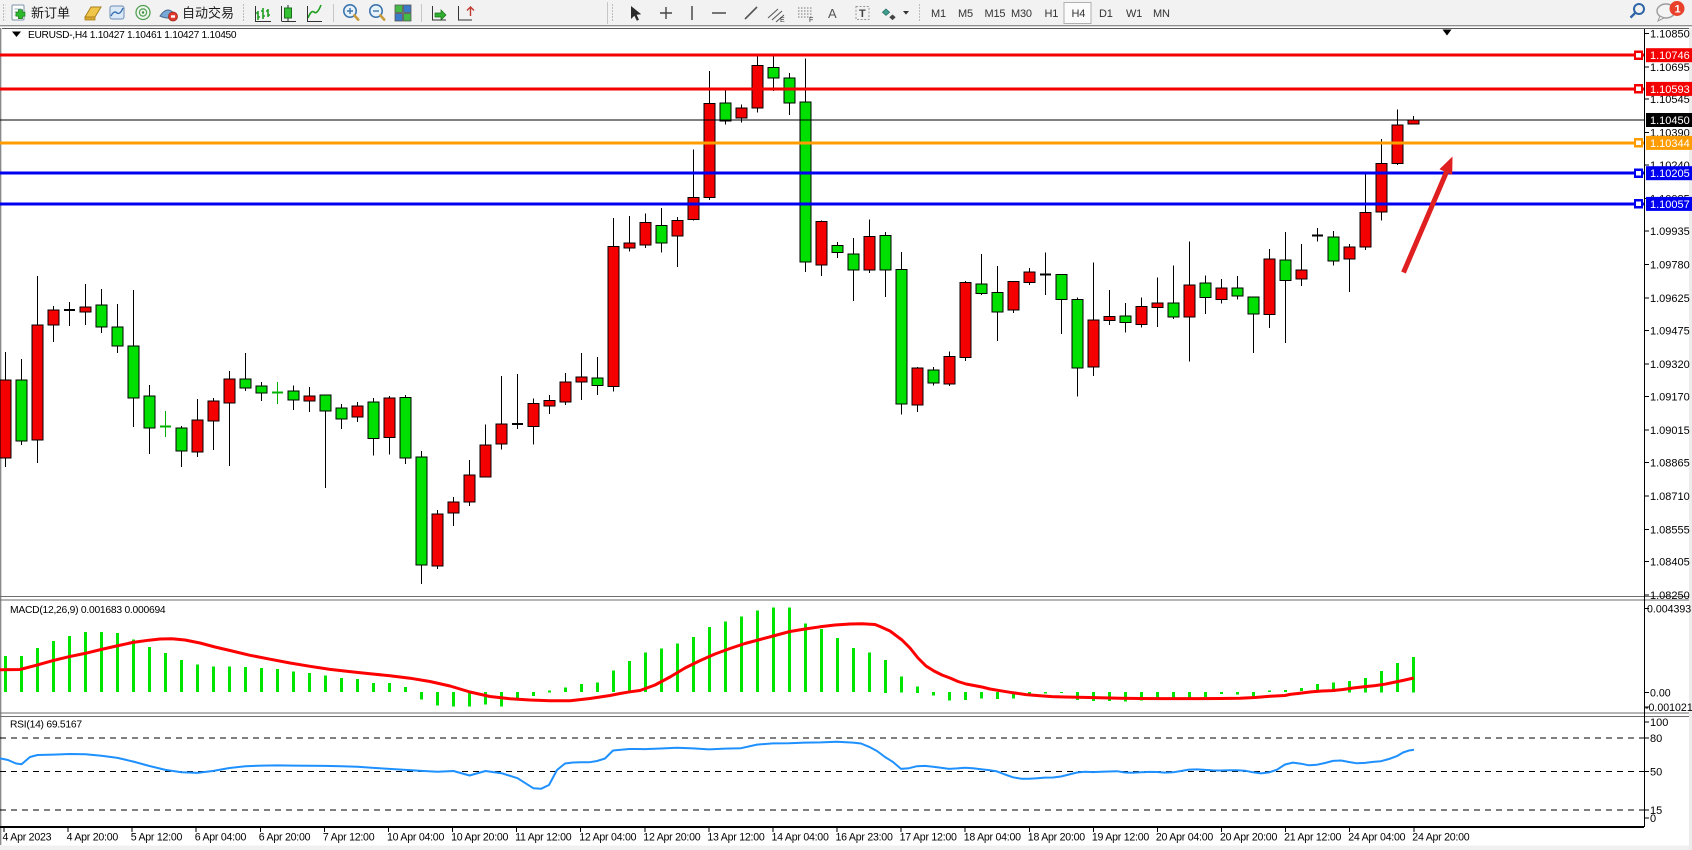 The image size is (1692, 850). What do you see at coordinates (1670, 431) in the screenshot?
I see `svg-text: 1.09015` at bounding box center [1670, 431].